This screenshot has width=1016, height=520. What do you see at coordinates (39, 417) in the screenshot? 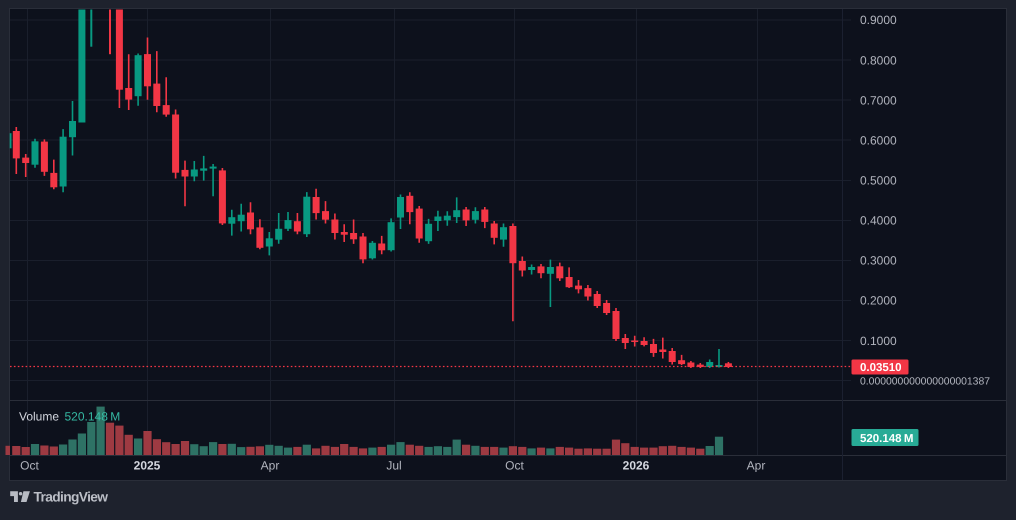
I see `svg-text: Volume` at bounding box center [39, 417].